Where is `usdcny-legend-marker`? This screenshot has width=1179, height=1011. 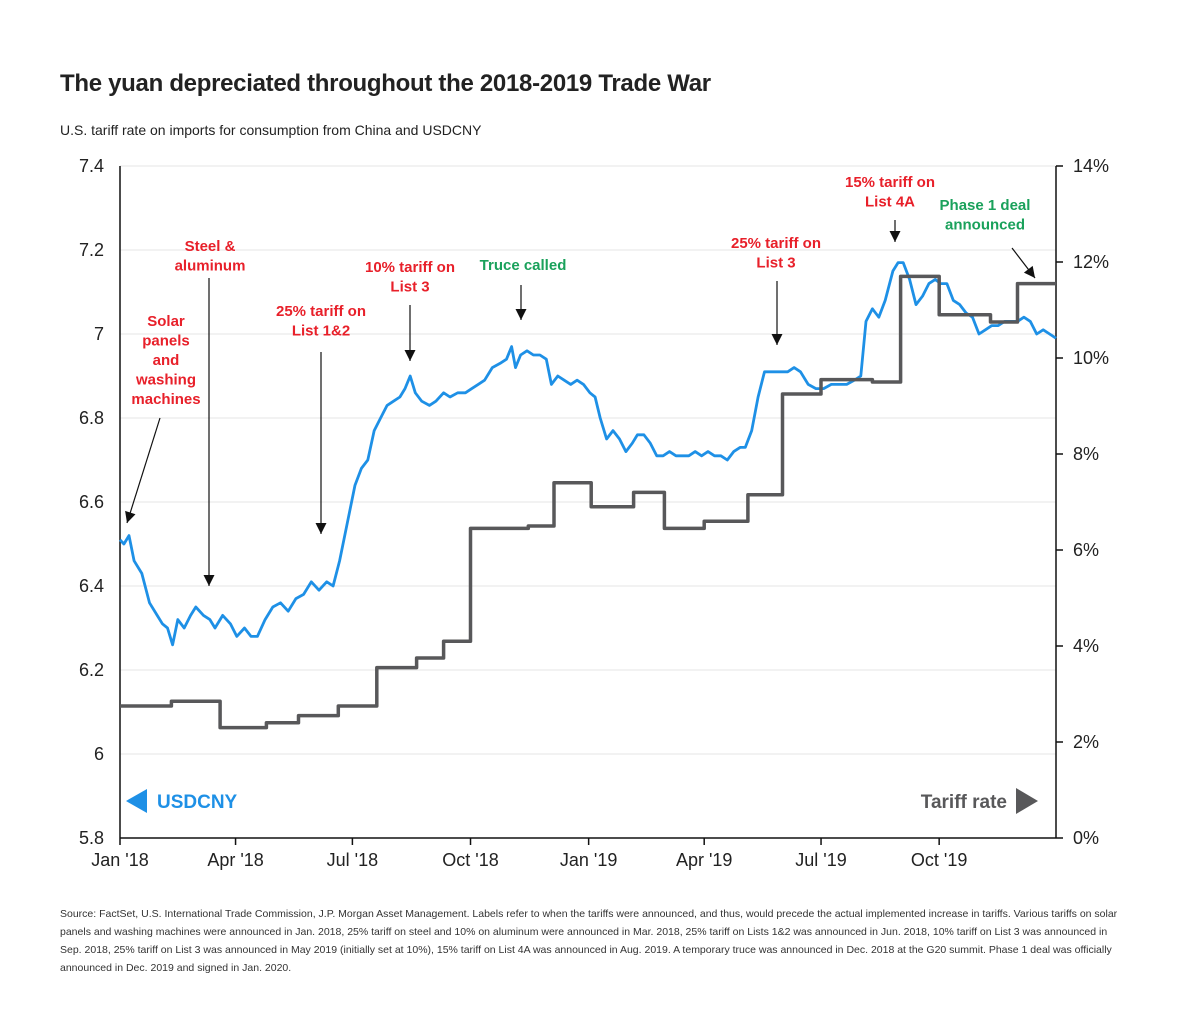 usdcny-legend-marker is located at coordinates (136, 801).